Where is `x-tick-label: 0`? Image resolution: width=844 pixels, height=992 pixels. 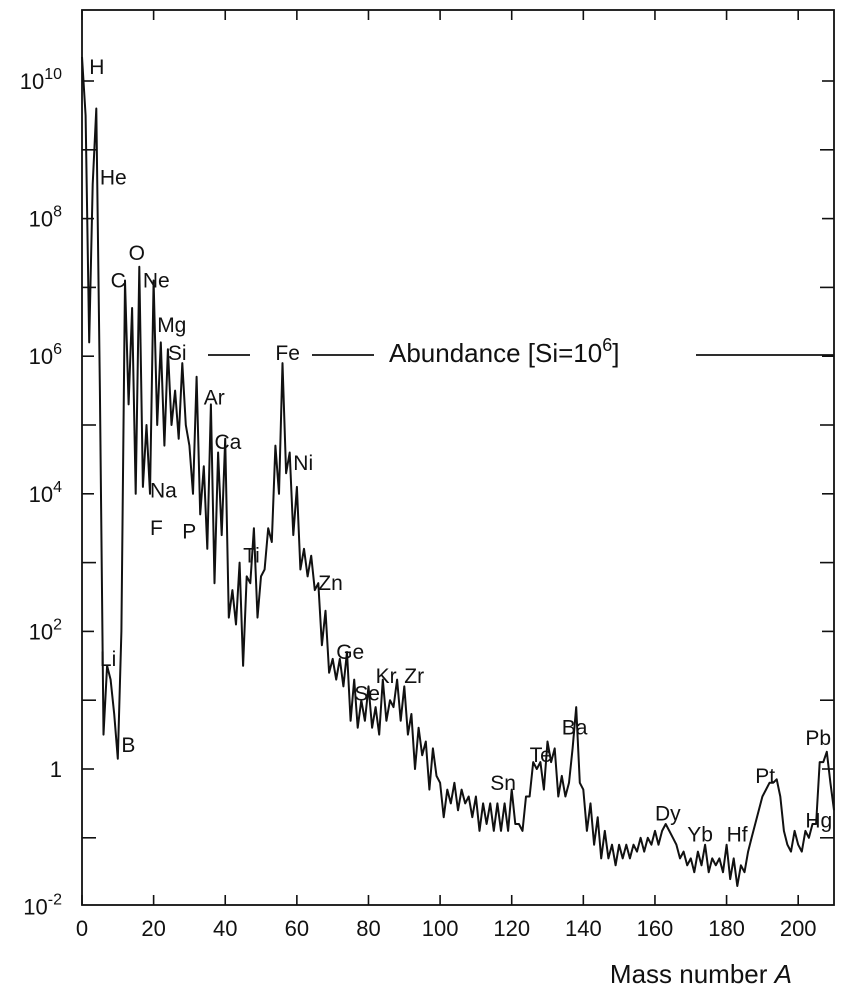 x-tick-label: 0 is located at coordinates (82, 928).